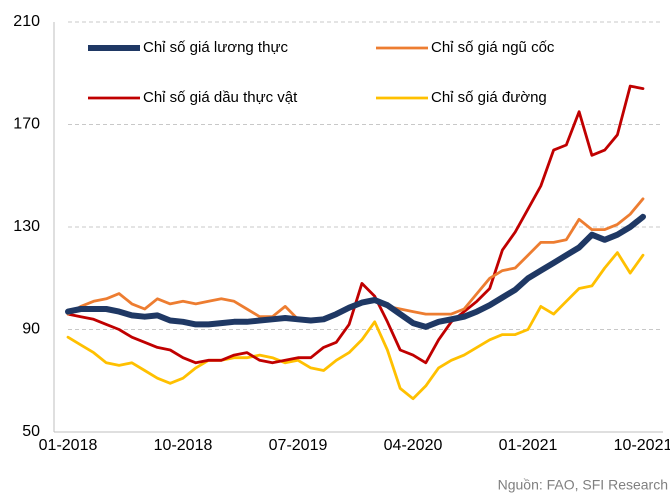  What do you see at coordinates (183, 445) in the screenshot?
I see `x-tick-label: 10-2018` at bounding box center [183, 445].